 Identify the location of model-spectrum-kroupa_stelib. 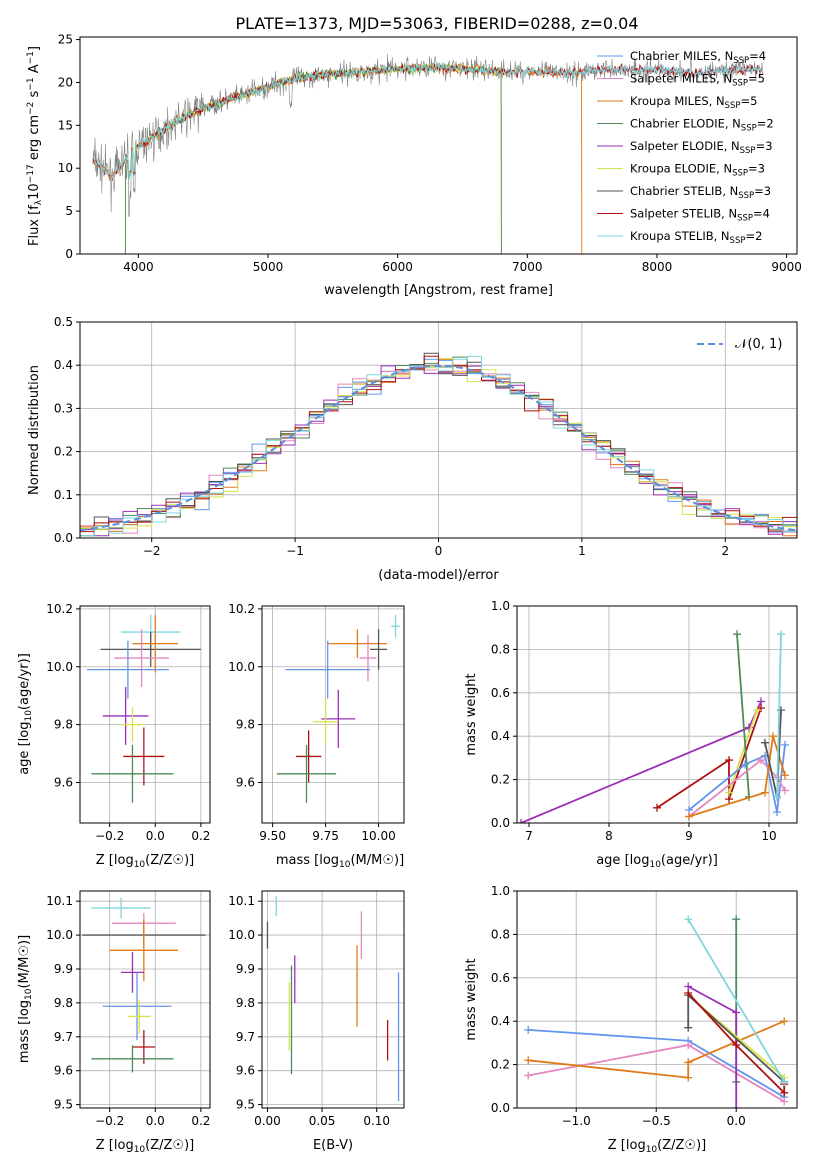
(426, 121).